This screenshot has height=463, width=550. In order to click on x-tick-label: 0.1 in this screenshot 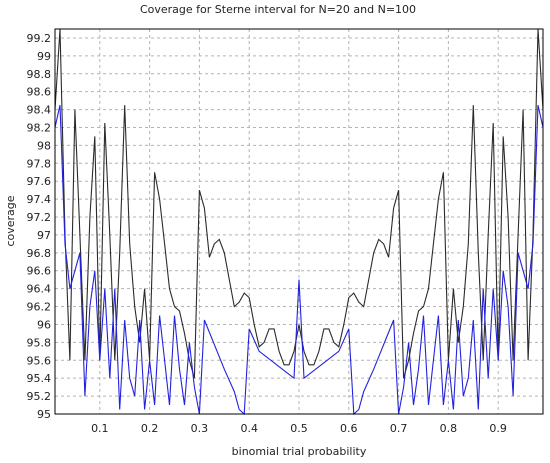, I will do `click(100, 428)`.